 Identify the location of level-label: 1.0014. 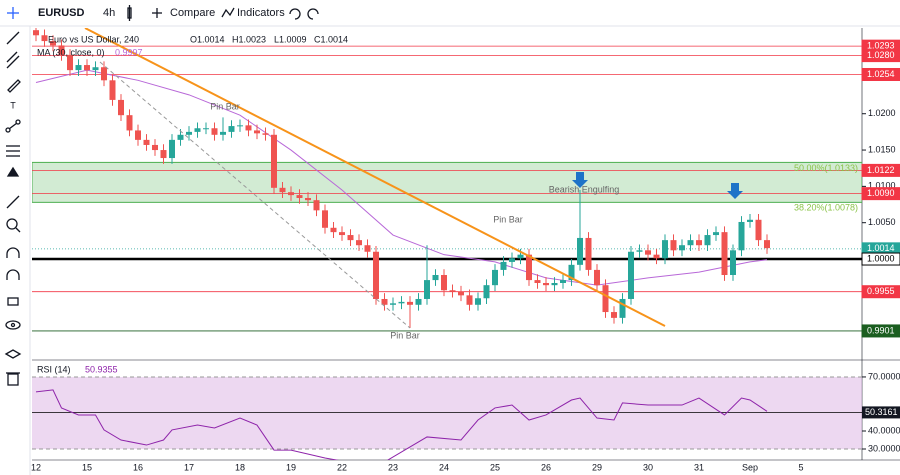
(881, 248).